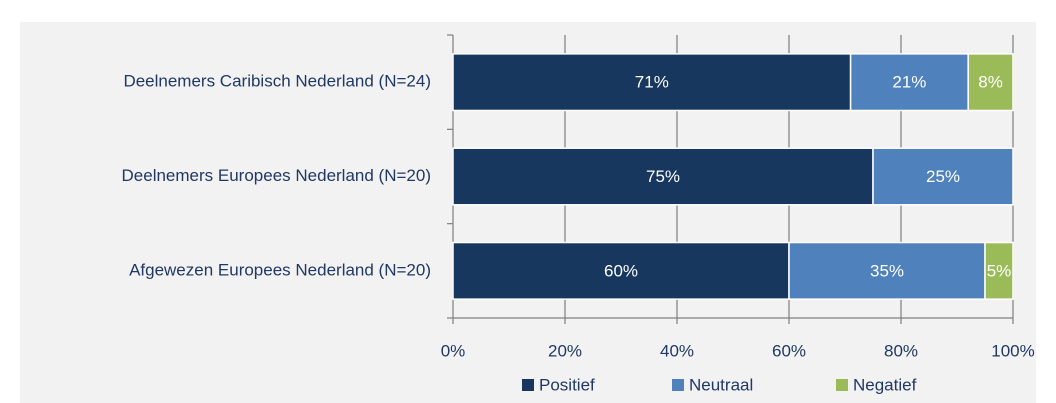 This screenshot has width=1056, height=403. Describe the element at coordinates (887, 270) in the screenshot. I see `data-label: 35%` at that location.